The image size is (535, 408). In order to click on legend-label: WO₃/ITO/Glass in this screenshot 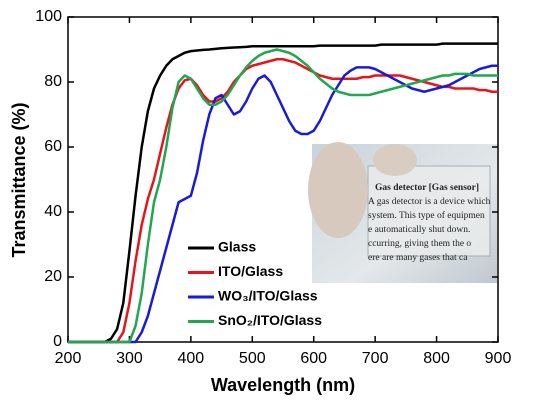, I will do `click(268, 296)`.